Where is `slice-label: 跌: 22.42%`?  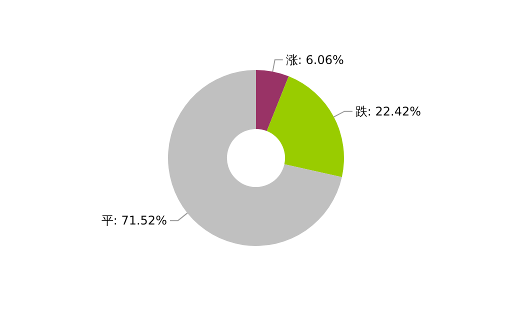
slice-label: 跌: 22.42% is located at coordinates (388, 111).